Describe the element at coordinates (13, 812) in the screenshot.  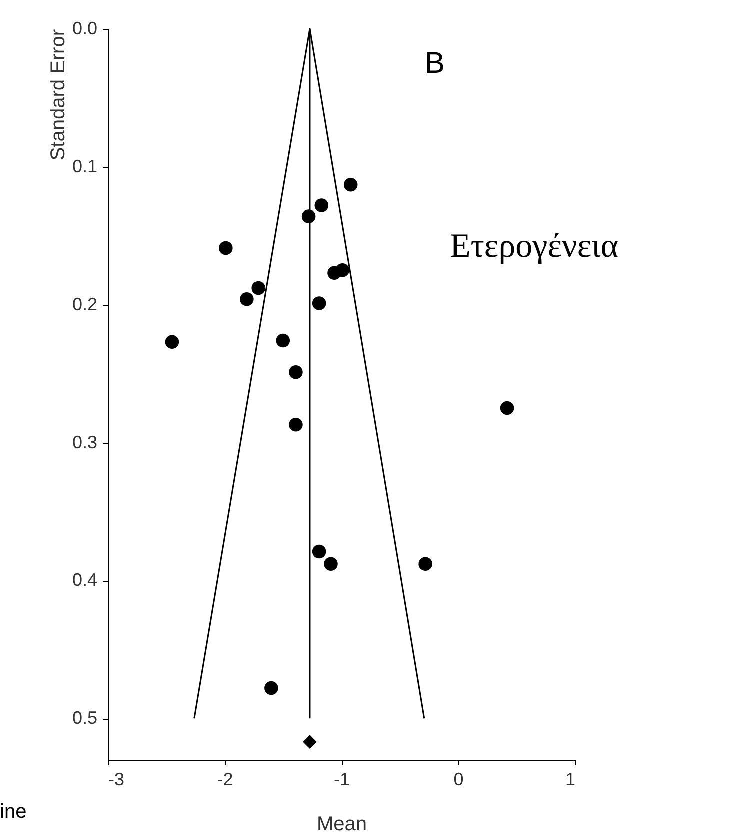
I see `text: ine` at that location.